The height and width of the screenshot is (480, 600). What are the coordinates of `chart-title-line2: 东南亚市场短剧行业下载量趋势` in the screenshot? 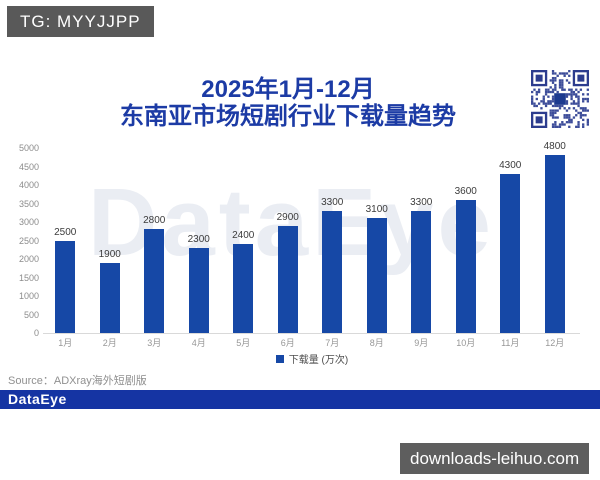 It's located at (288, 116).